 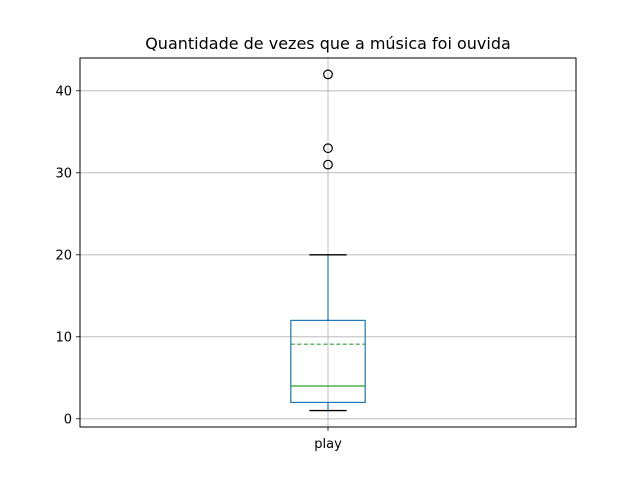 I want to click on x-tick-label: play, so click(x=328, y=444).